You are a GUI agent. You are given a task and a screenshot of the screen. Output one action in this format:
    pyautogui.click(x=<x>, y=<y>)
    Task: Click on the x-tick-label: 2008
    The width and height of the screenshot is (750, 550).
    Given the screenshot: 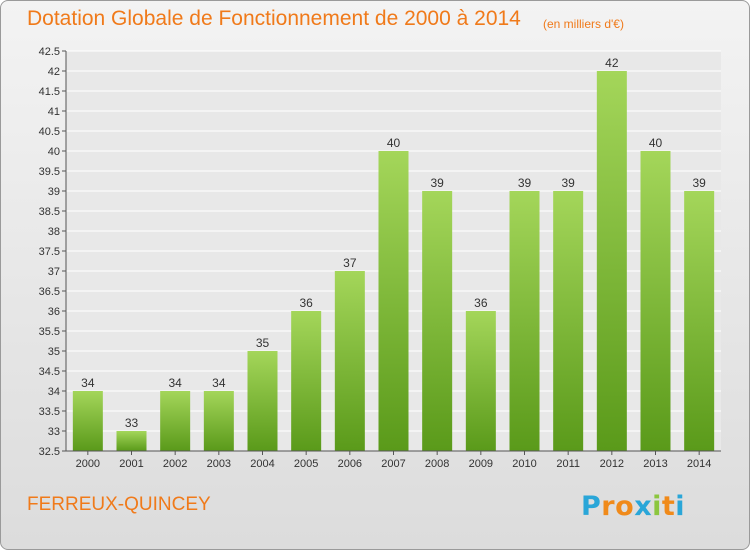 What is the action you would take?
    pyautogui.click(x=437, y=464)
    